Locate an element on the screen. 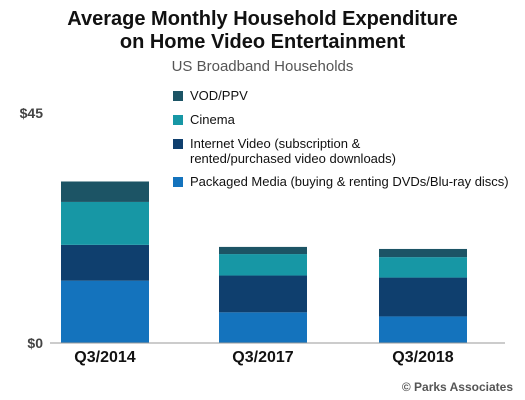  x-tick-labels: Q3/2014 Q3/2017 Q3/2018 is located at coordinates (263, 357).